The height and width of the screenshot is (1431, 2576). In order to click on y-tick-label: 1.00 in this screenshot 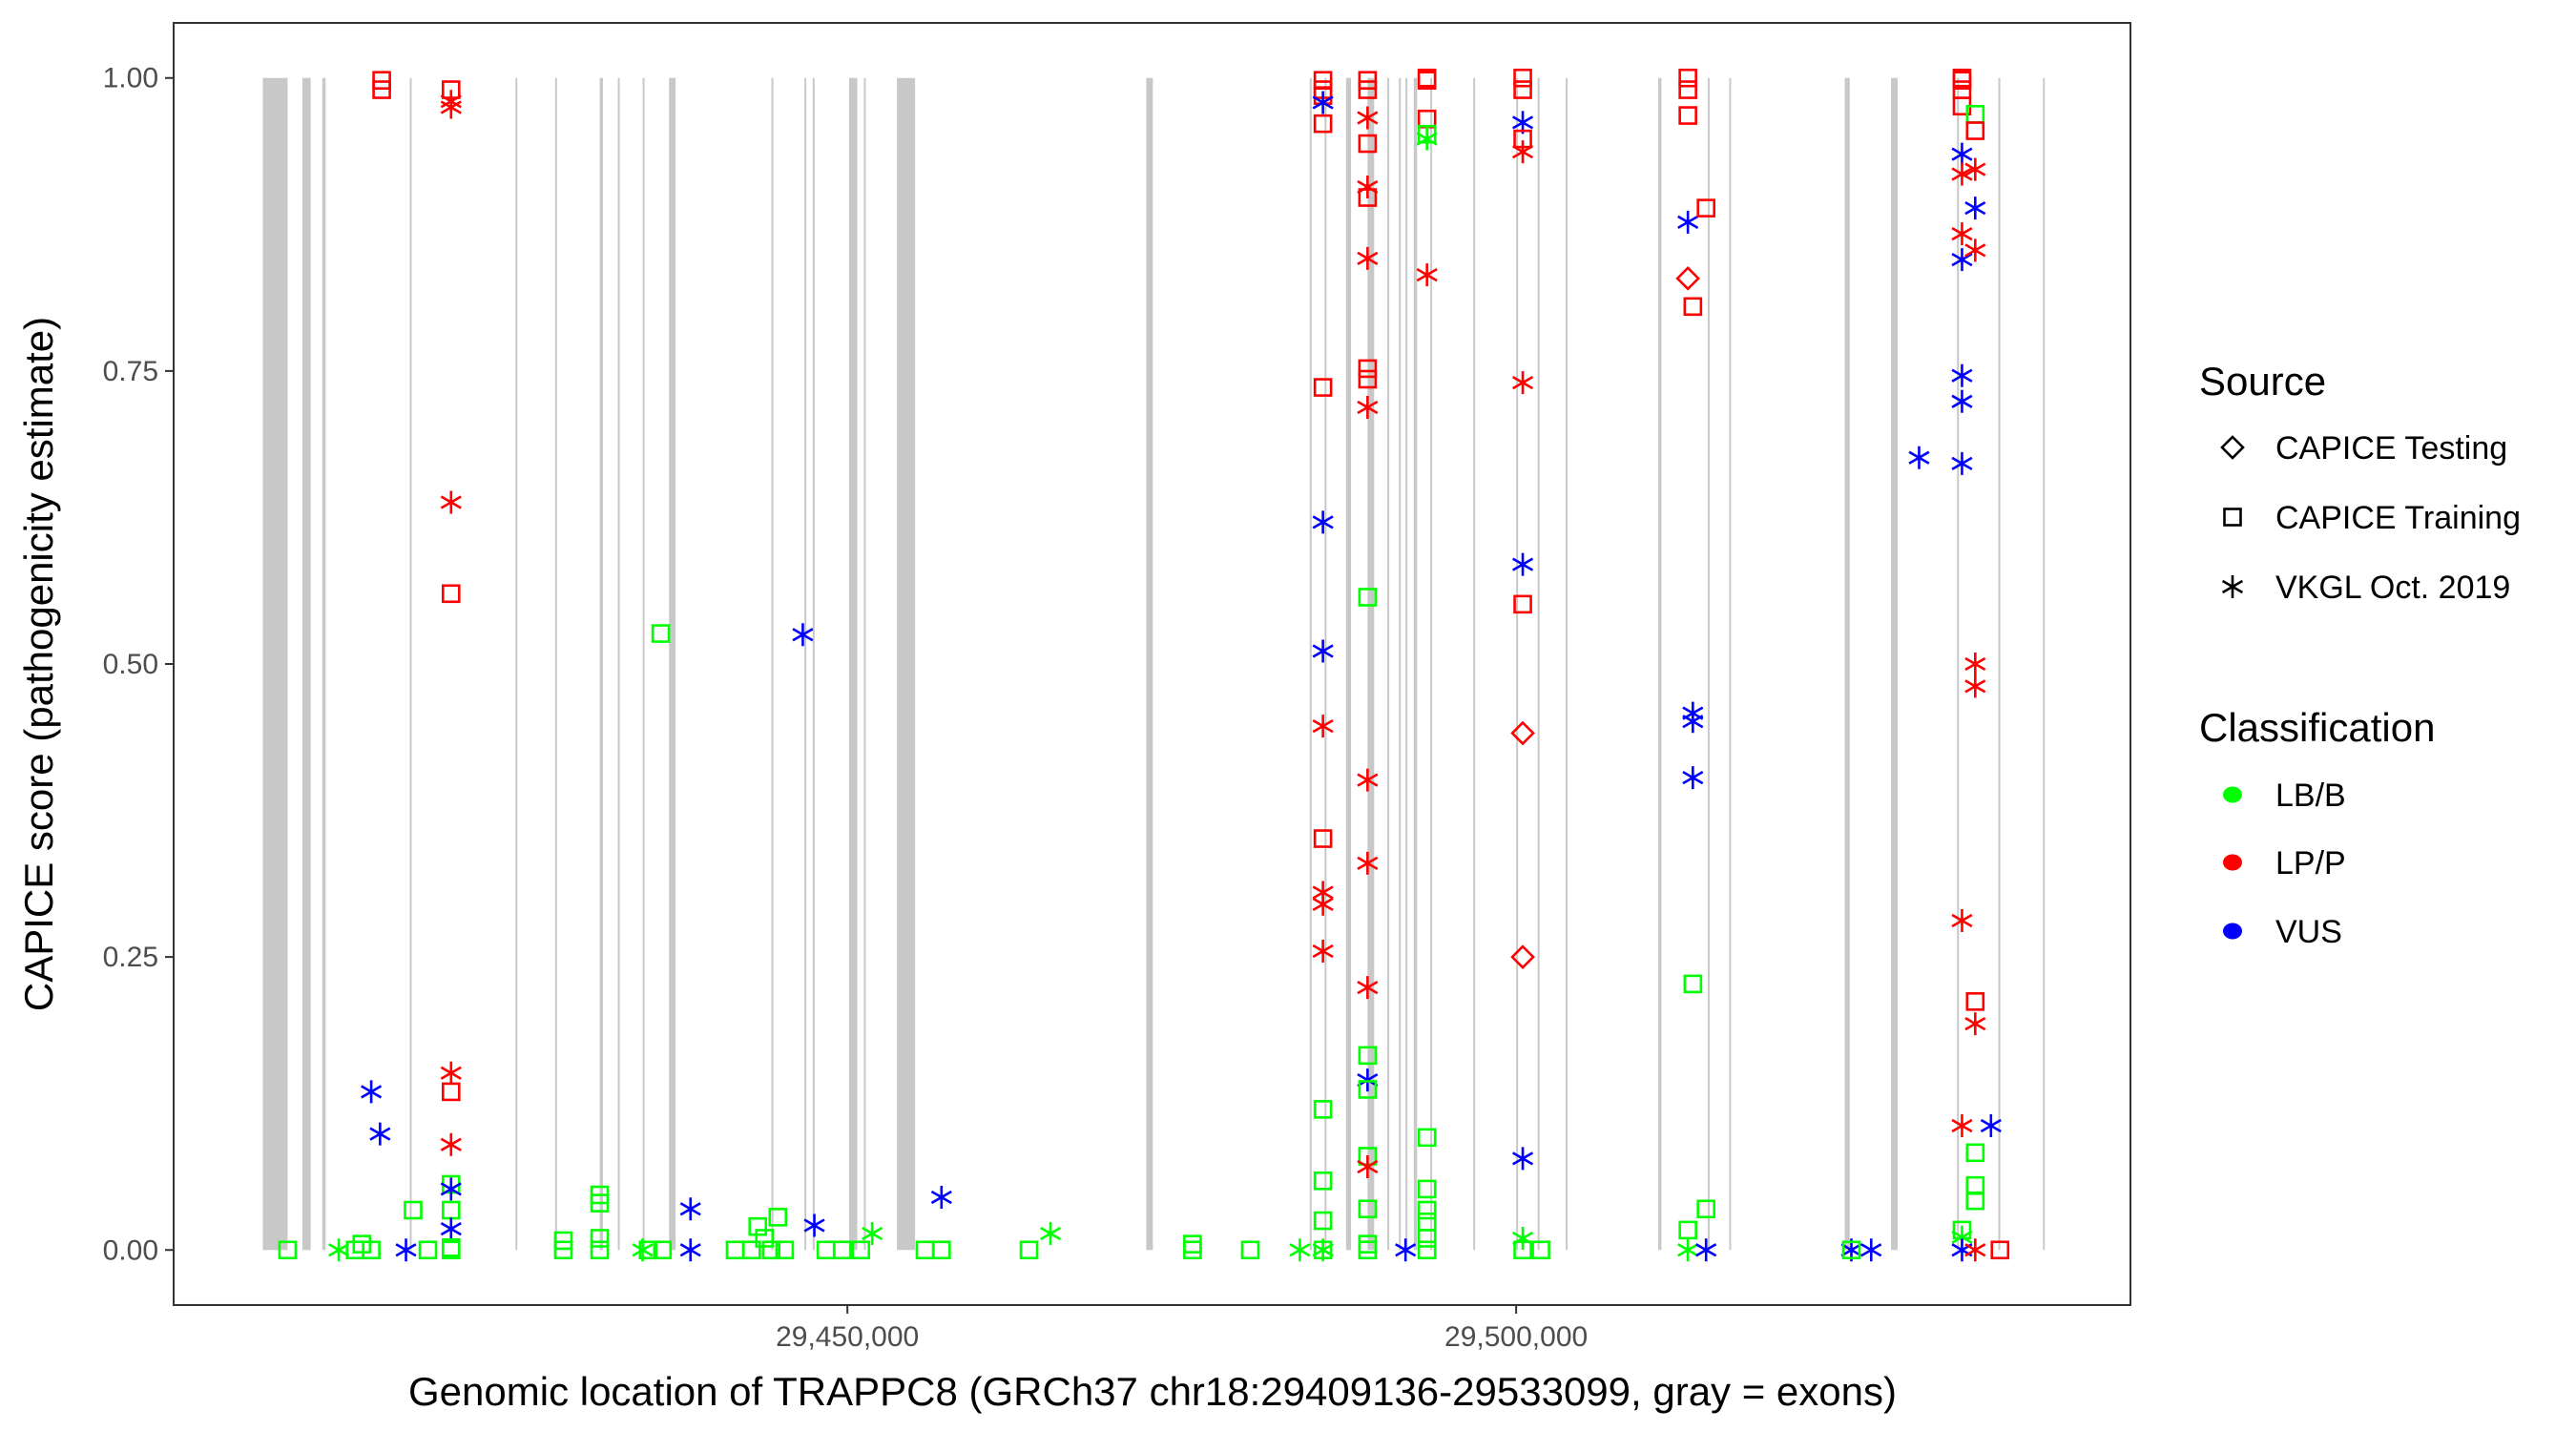, I will do `click(130, 78)`.